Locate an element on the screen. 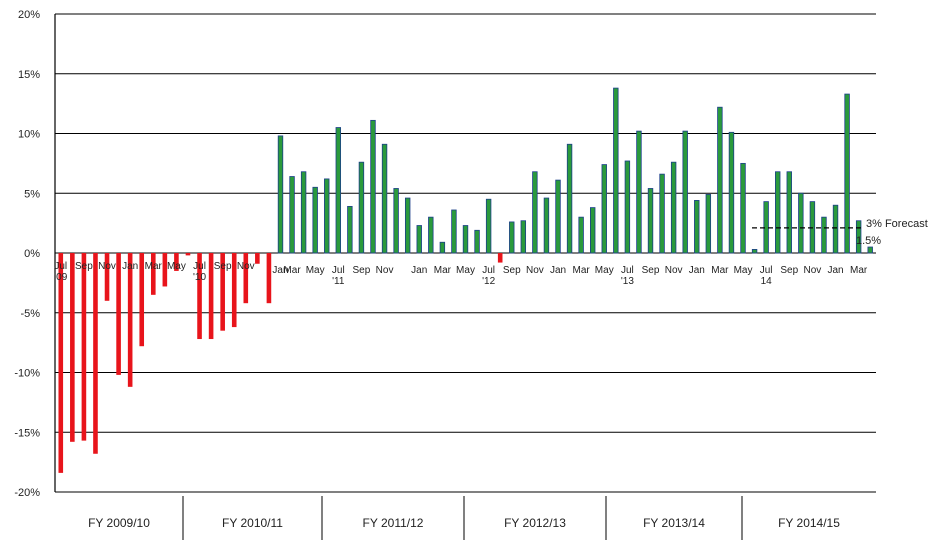 The image size is (929, 540). y-tick-label: -5% is located at coordinates (30, 314).